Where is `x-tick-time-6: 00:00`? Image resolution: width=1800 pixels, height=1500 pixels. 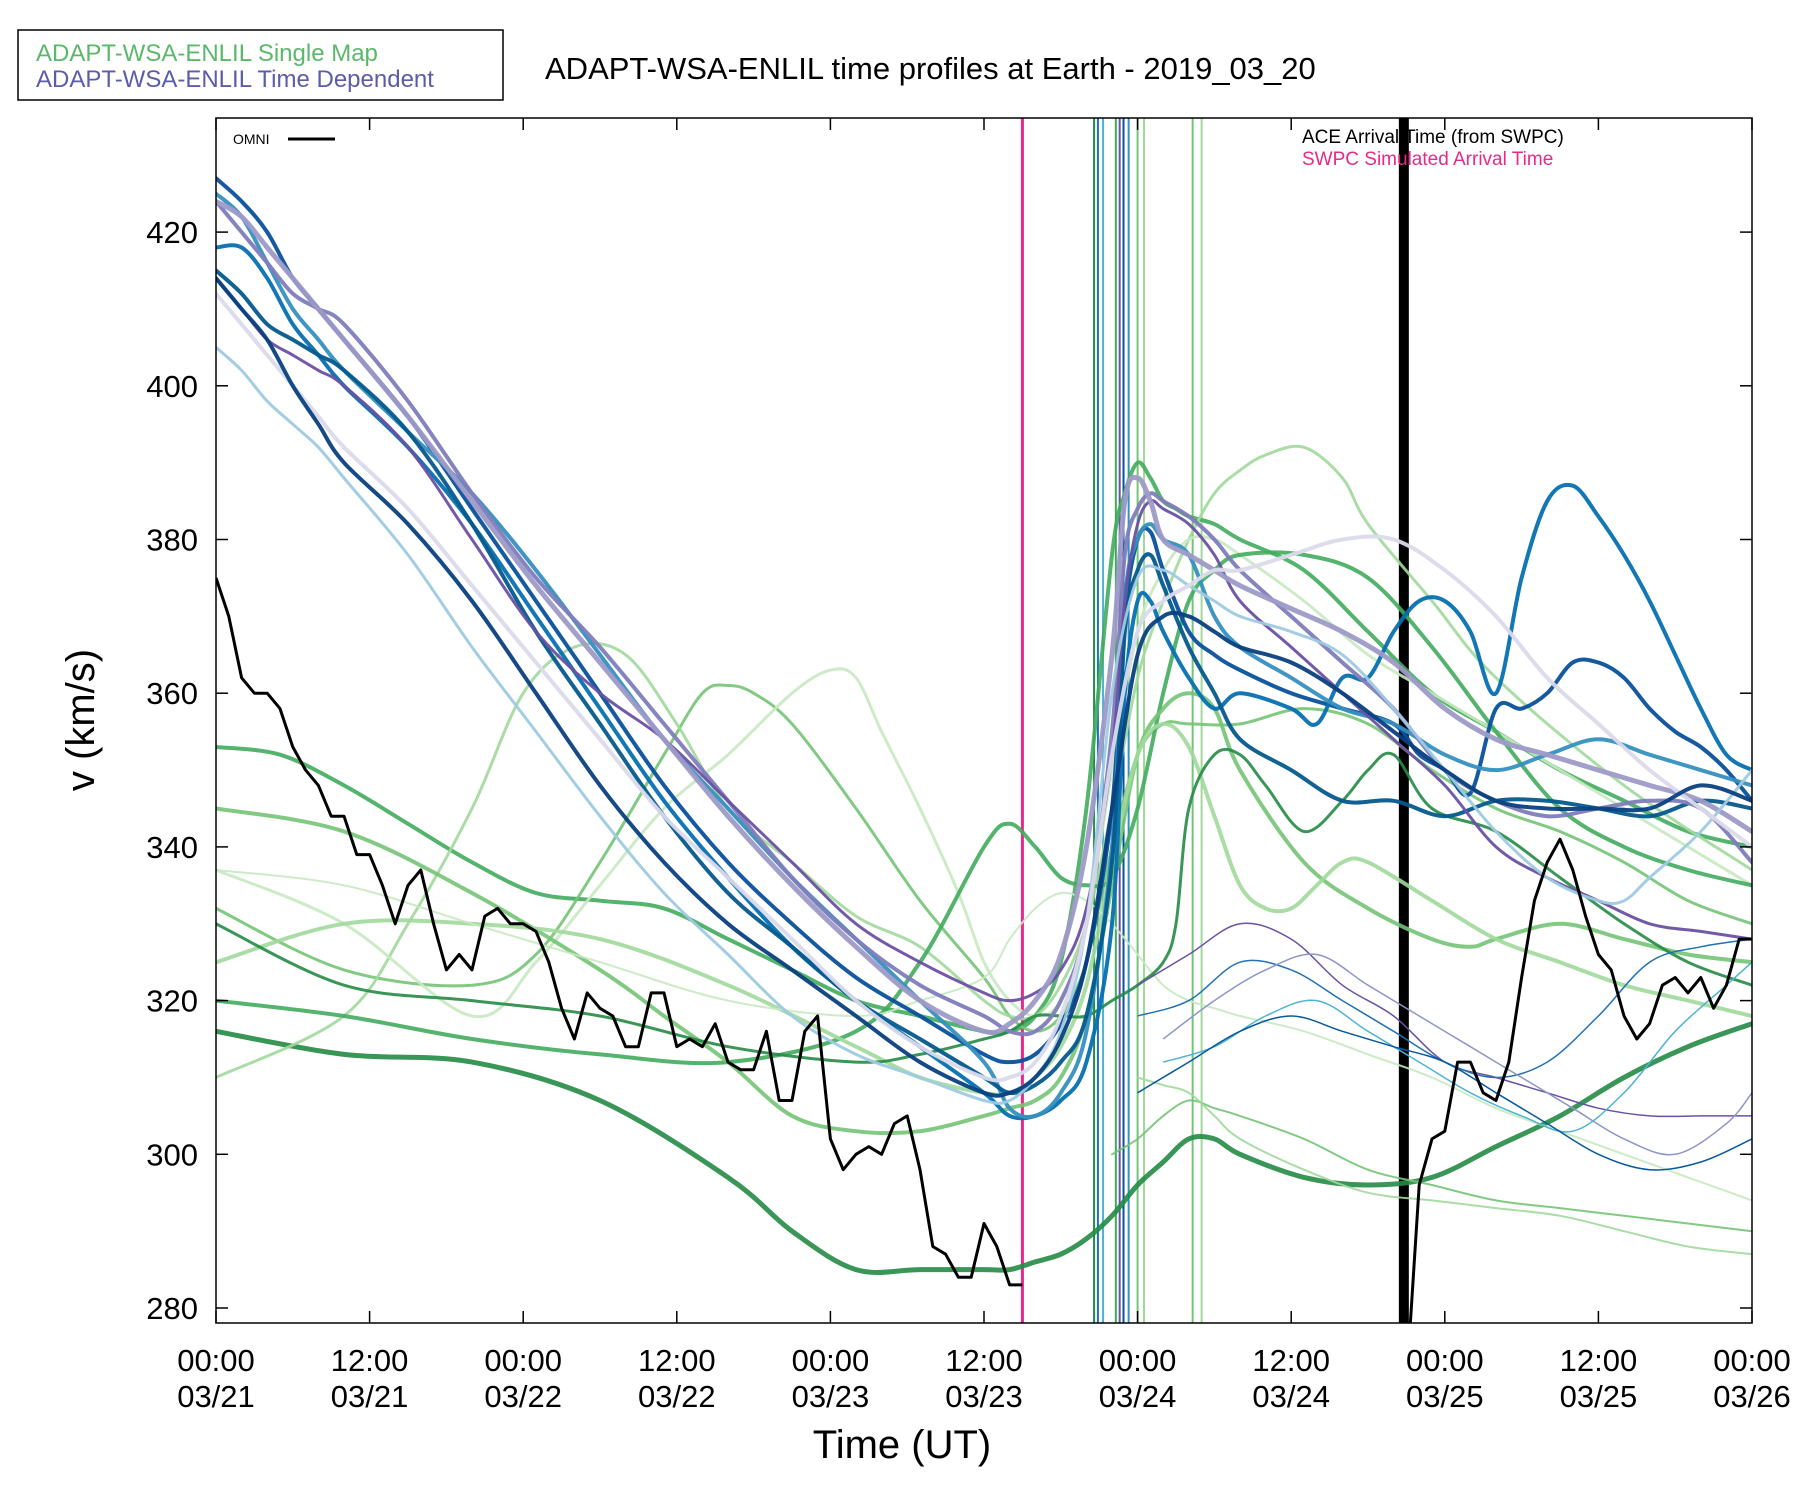 x-tick-time-6: 00:00 is located at coordinates (1138, 1360).